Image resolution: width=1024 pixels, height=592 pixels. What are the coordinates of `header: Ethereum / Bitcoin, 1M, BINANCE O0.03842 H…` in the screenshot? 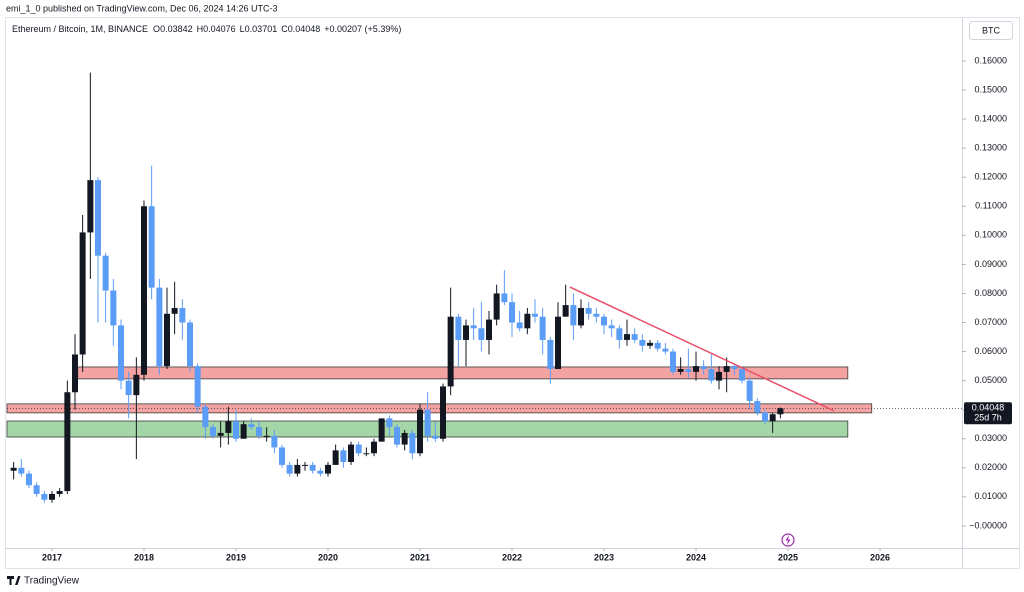 It's located at (206, 29).